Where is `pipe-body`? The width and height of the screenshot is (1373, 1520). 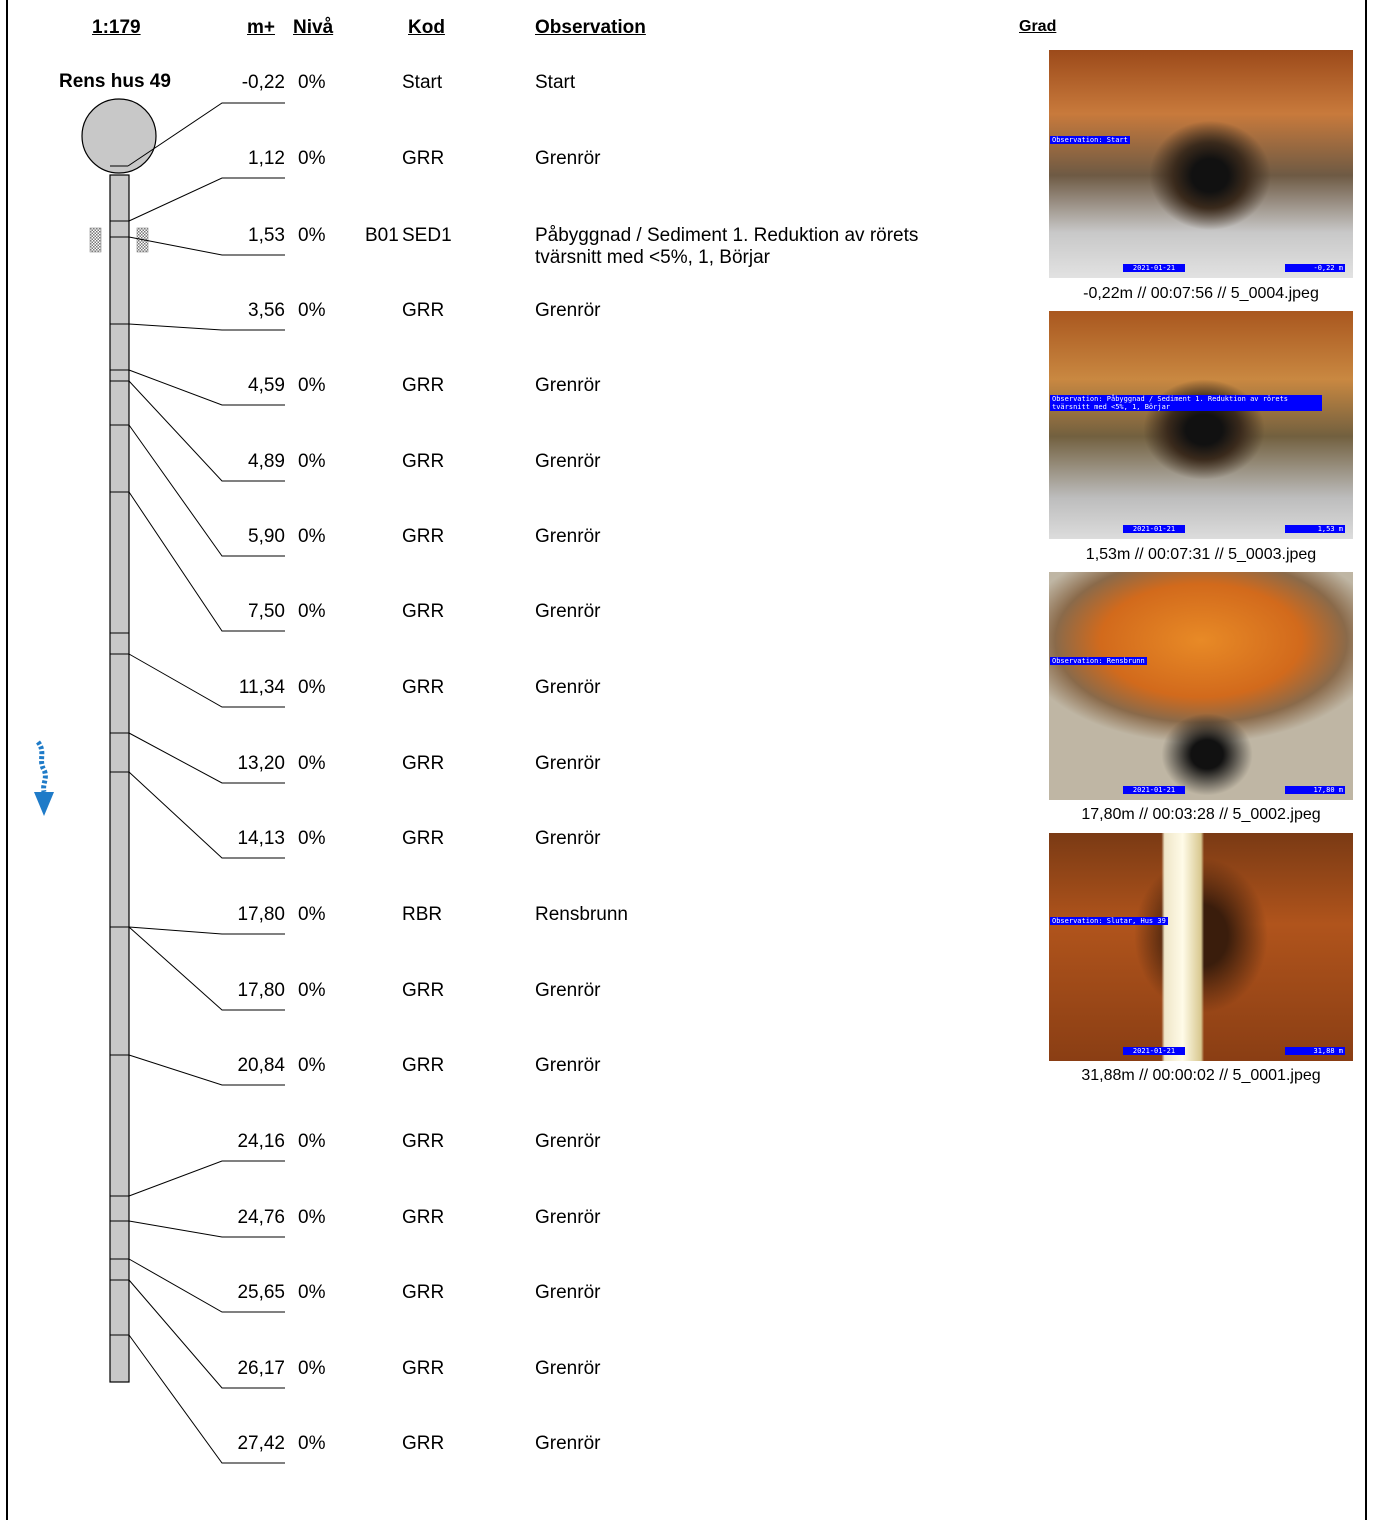 pipe-body is located at coordinates (119, 778).